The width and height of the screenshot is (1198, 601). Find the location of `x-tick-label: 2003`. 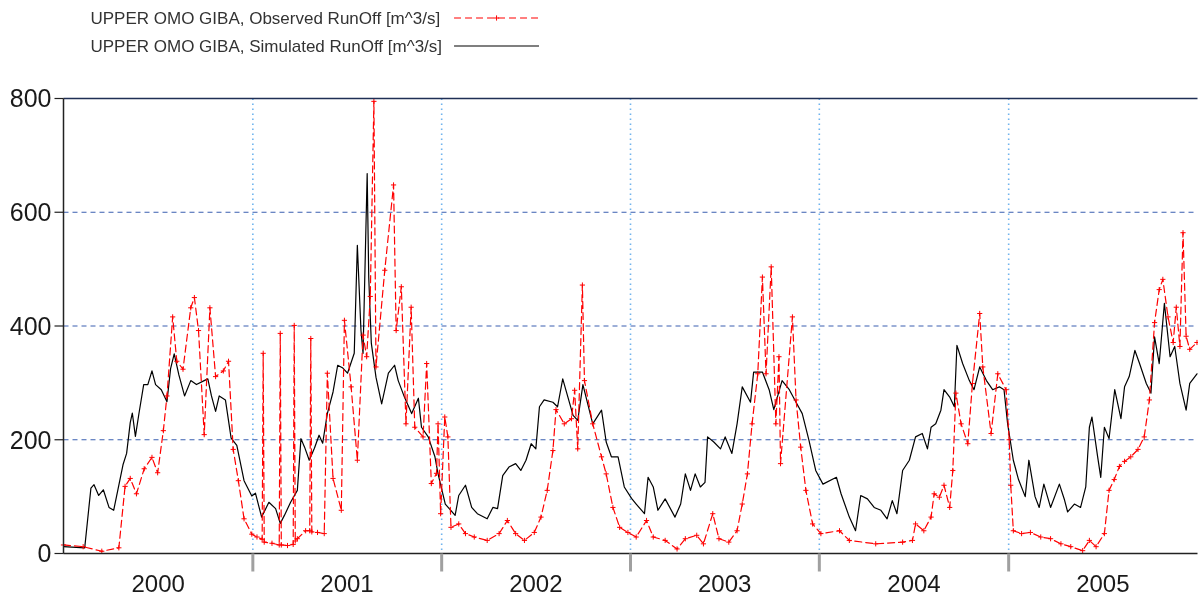

x-tick-label: 2003 is located at coordinates (724, 583).